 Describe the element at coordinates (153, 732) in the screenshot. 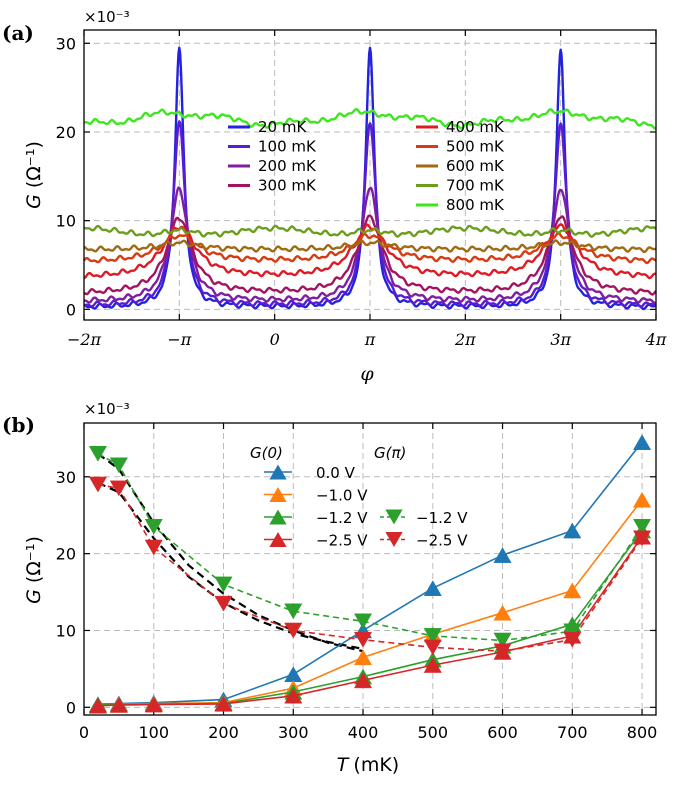

I see `x-tick-label: 100` at that location.